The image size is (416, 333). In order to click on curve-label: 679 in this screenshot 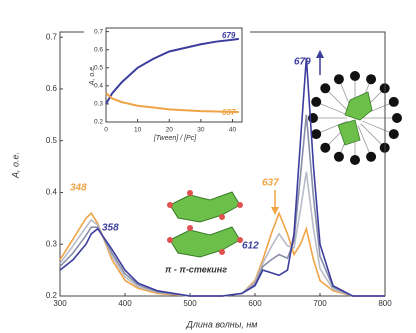, I will do `click(229, 35)`.